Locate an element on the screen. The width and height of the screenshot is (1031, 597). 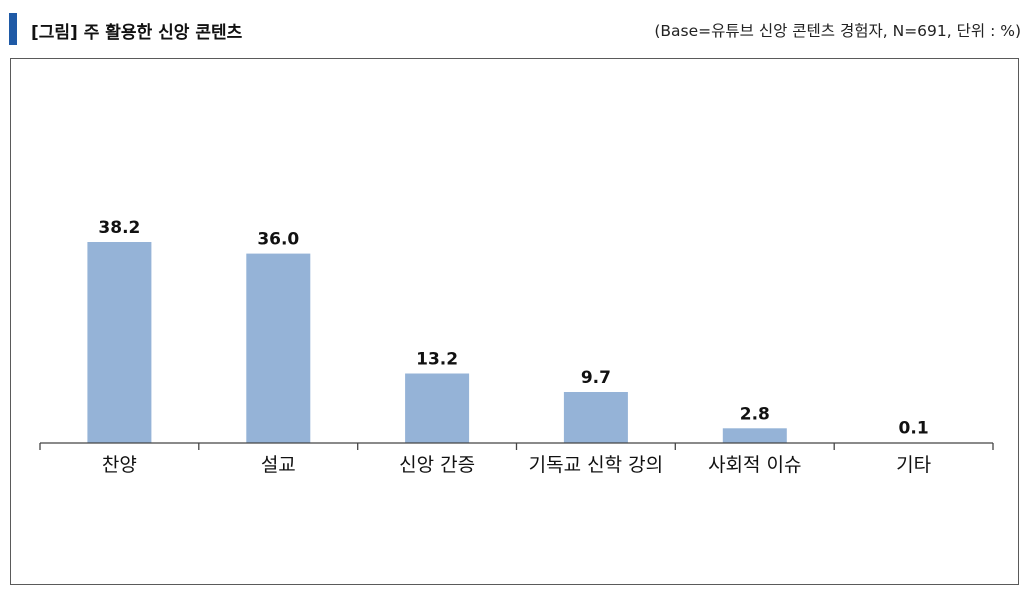
category-label-2: 신앙 간증 is located at coordinates (437, 465).